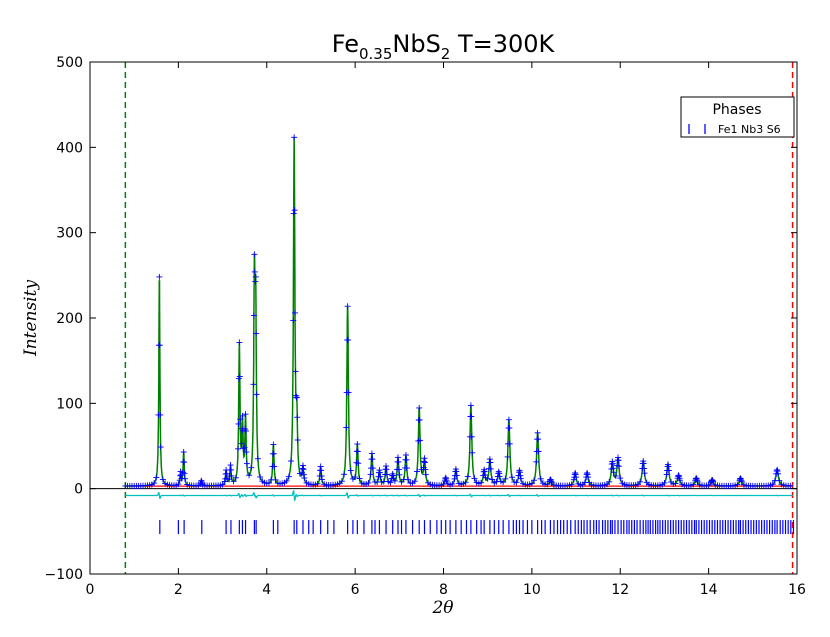  I want to click on y-axis-label: Intensity, so click(31, 318).